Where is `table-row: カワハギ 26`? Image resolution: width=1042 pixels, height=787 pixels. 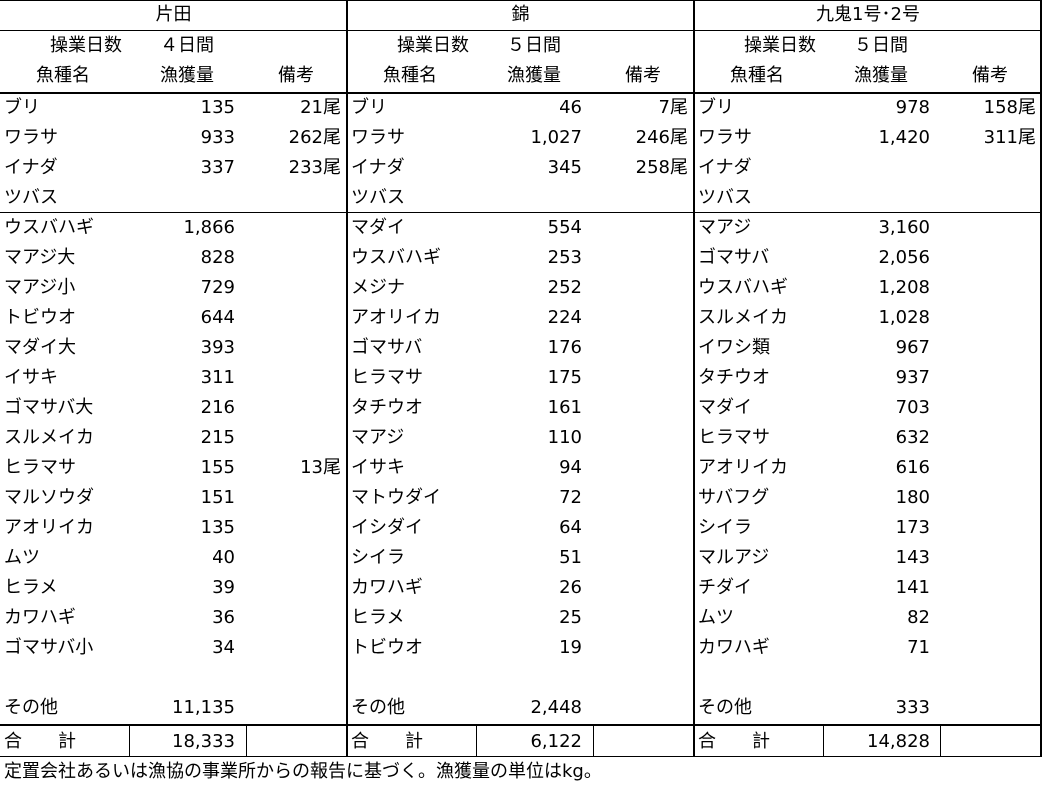
table-row: カワハギ 26 is located at coordinates (520, 588).